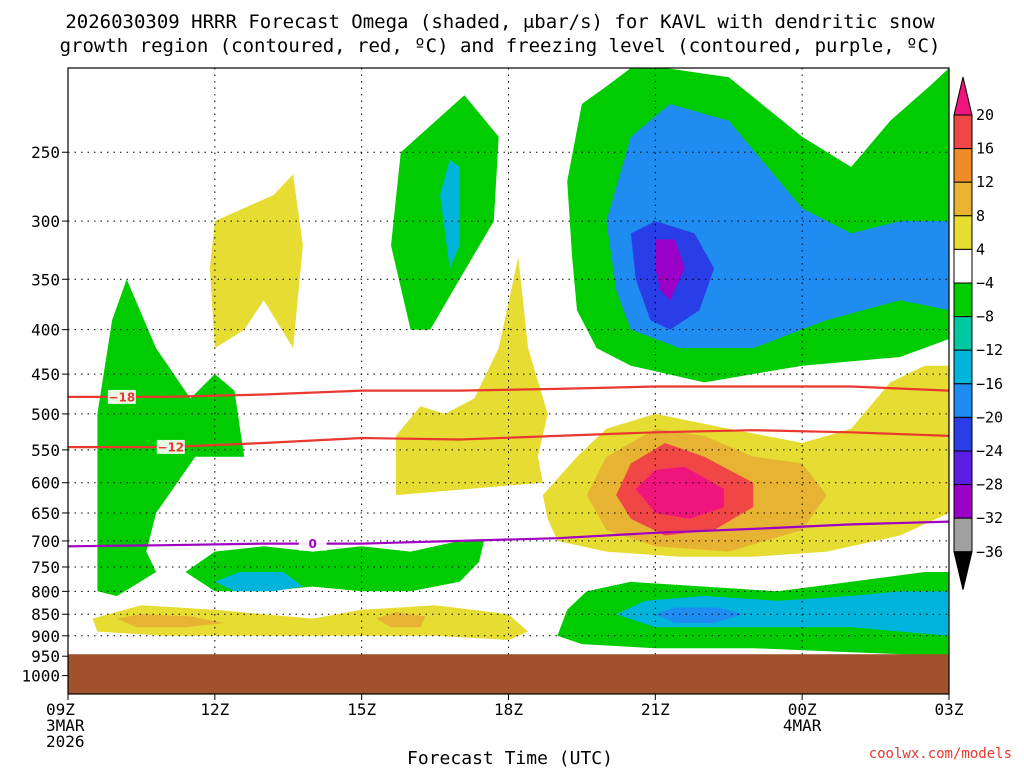 The image size is (1024, 768). What do you see at coordinates (949, 709) in the screenshot?
I see `x-tick-label-18-0: 03Z` at bounding box center [949, 709].